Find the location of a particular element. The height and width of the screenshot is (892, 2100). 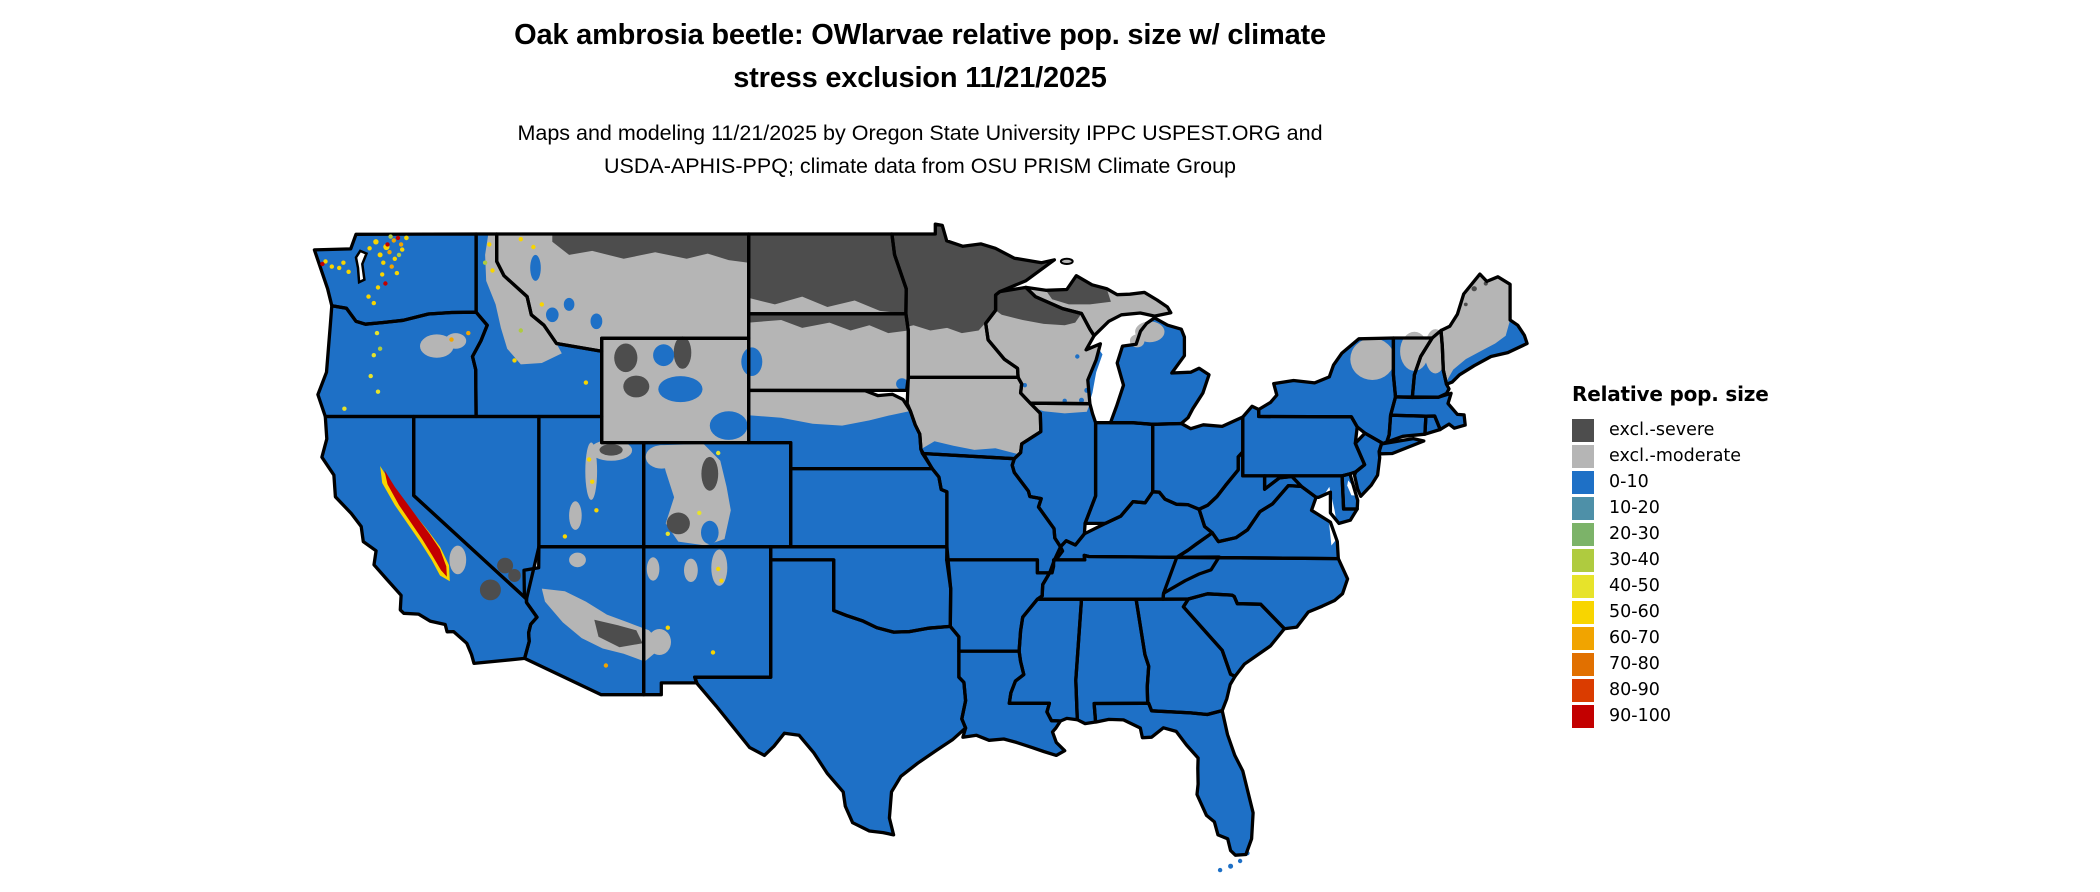

legend-label-10-20: 10-20 is located at coordinates (1634, 508).